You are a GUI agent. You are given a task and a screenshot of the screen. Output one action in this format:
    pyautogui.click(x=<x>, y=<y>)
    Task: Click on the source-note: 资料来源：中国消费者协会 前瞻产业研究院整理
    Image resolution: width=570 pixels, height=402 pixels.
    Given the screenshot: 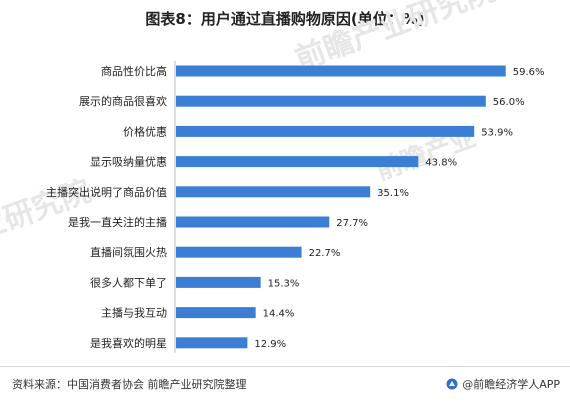 What is the action you would take?
    pyautogui.click(x=129, y=384)
    